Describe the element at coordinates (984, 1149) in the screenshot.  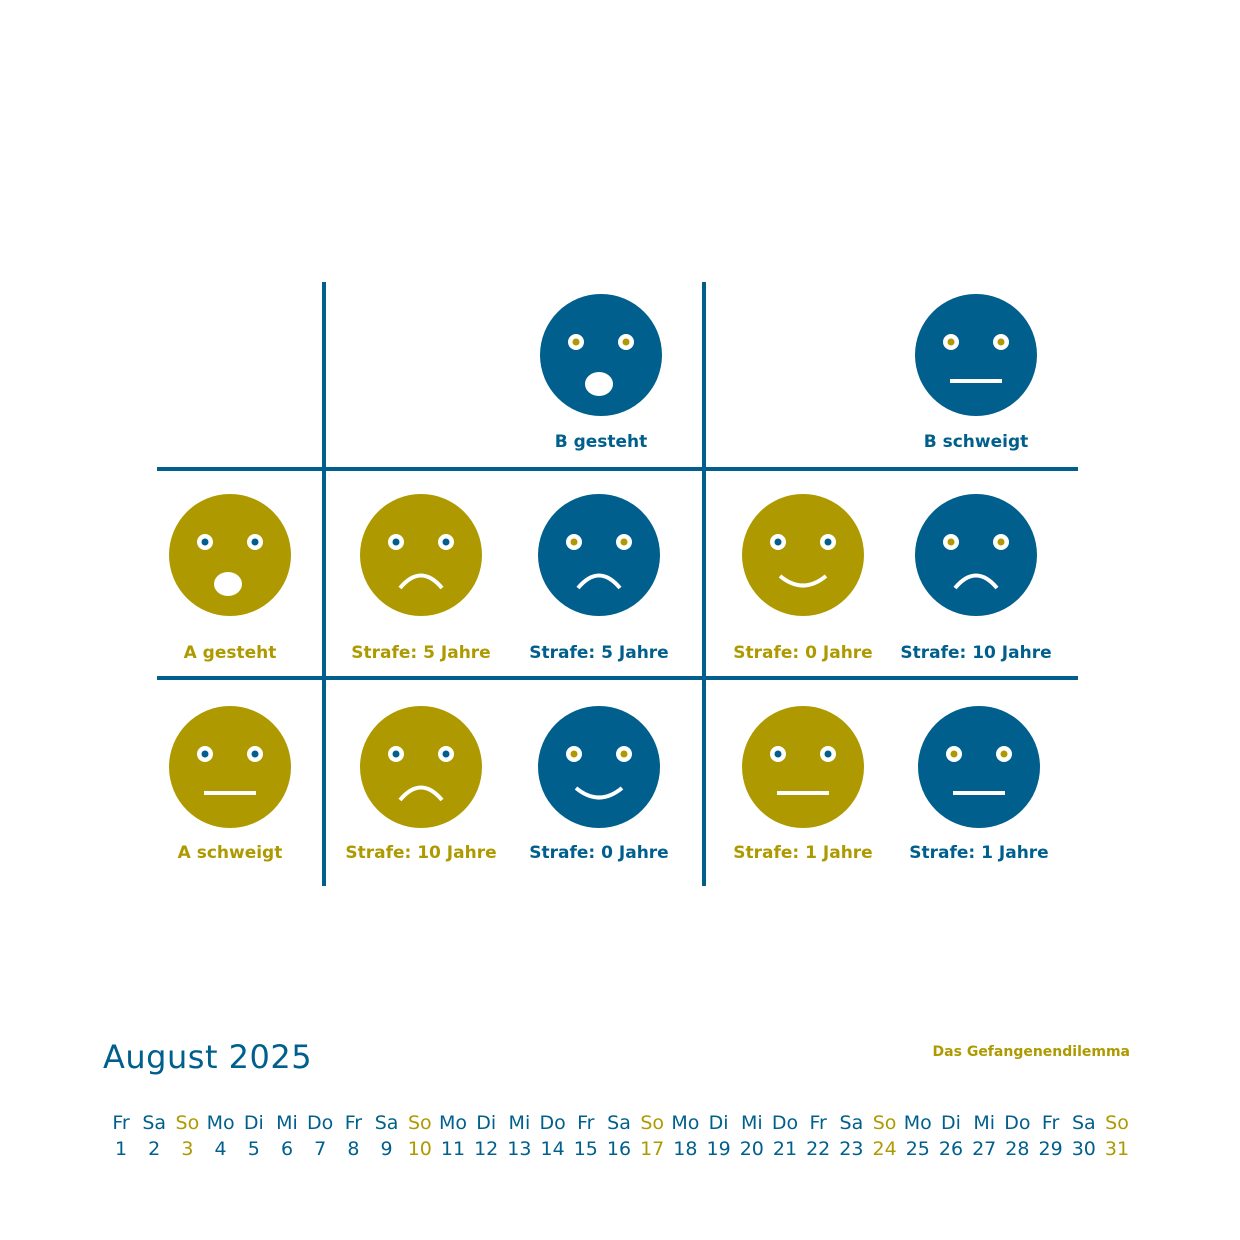
I see `date-number: 27` at that location.